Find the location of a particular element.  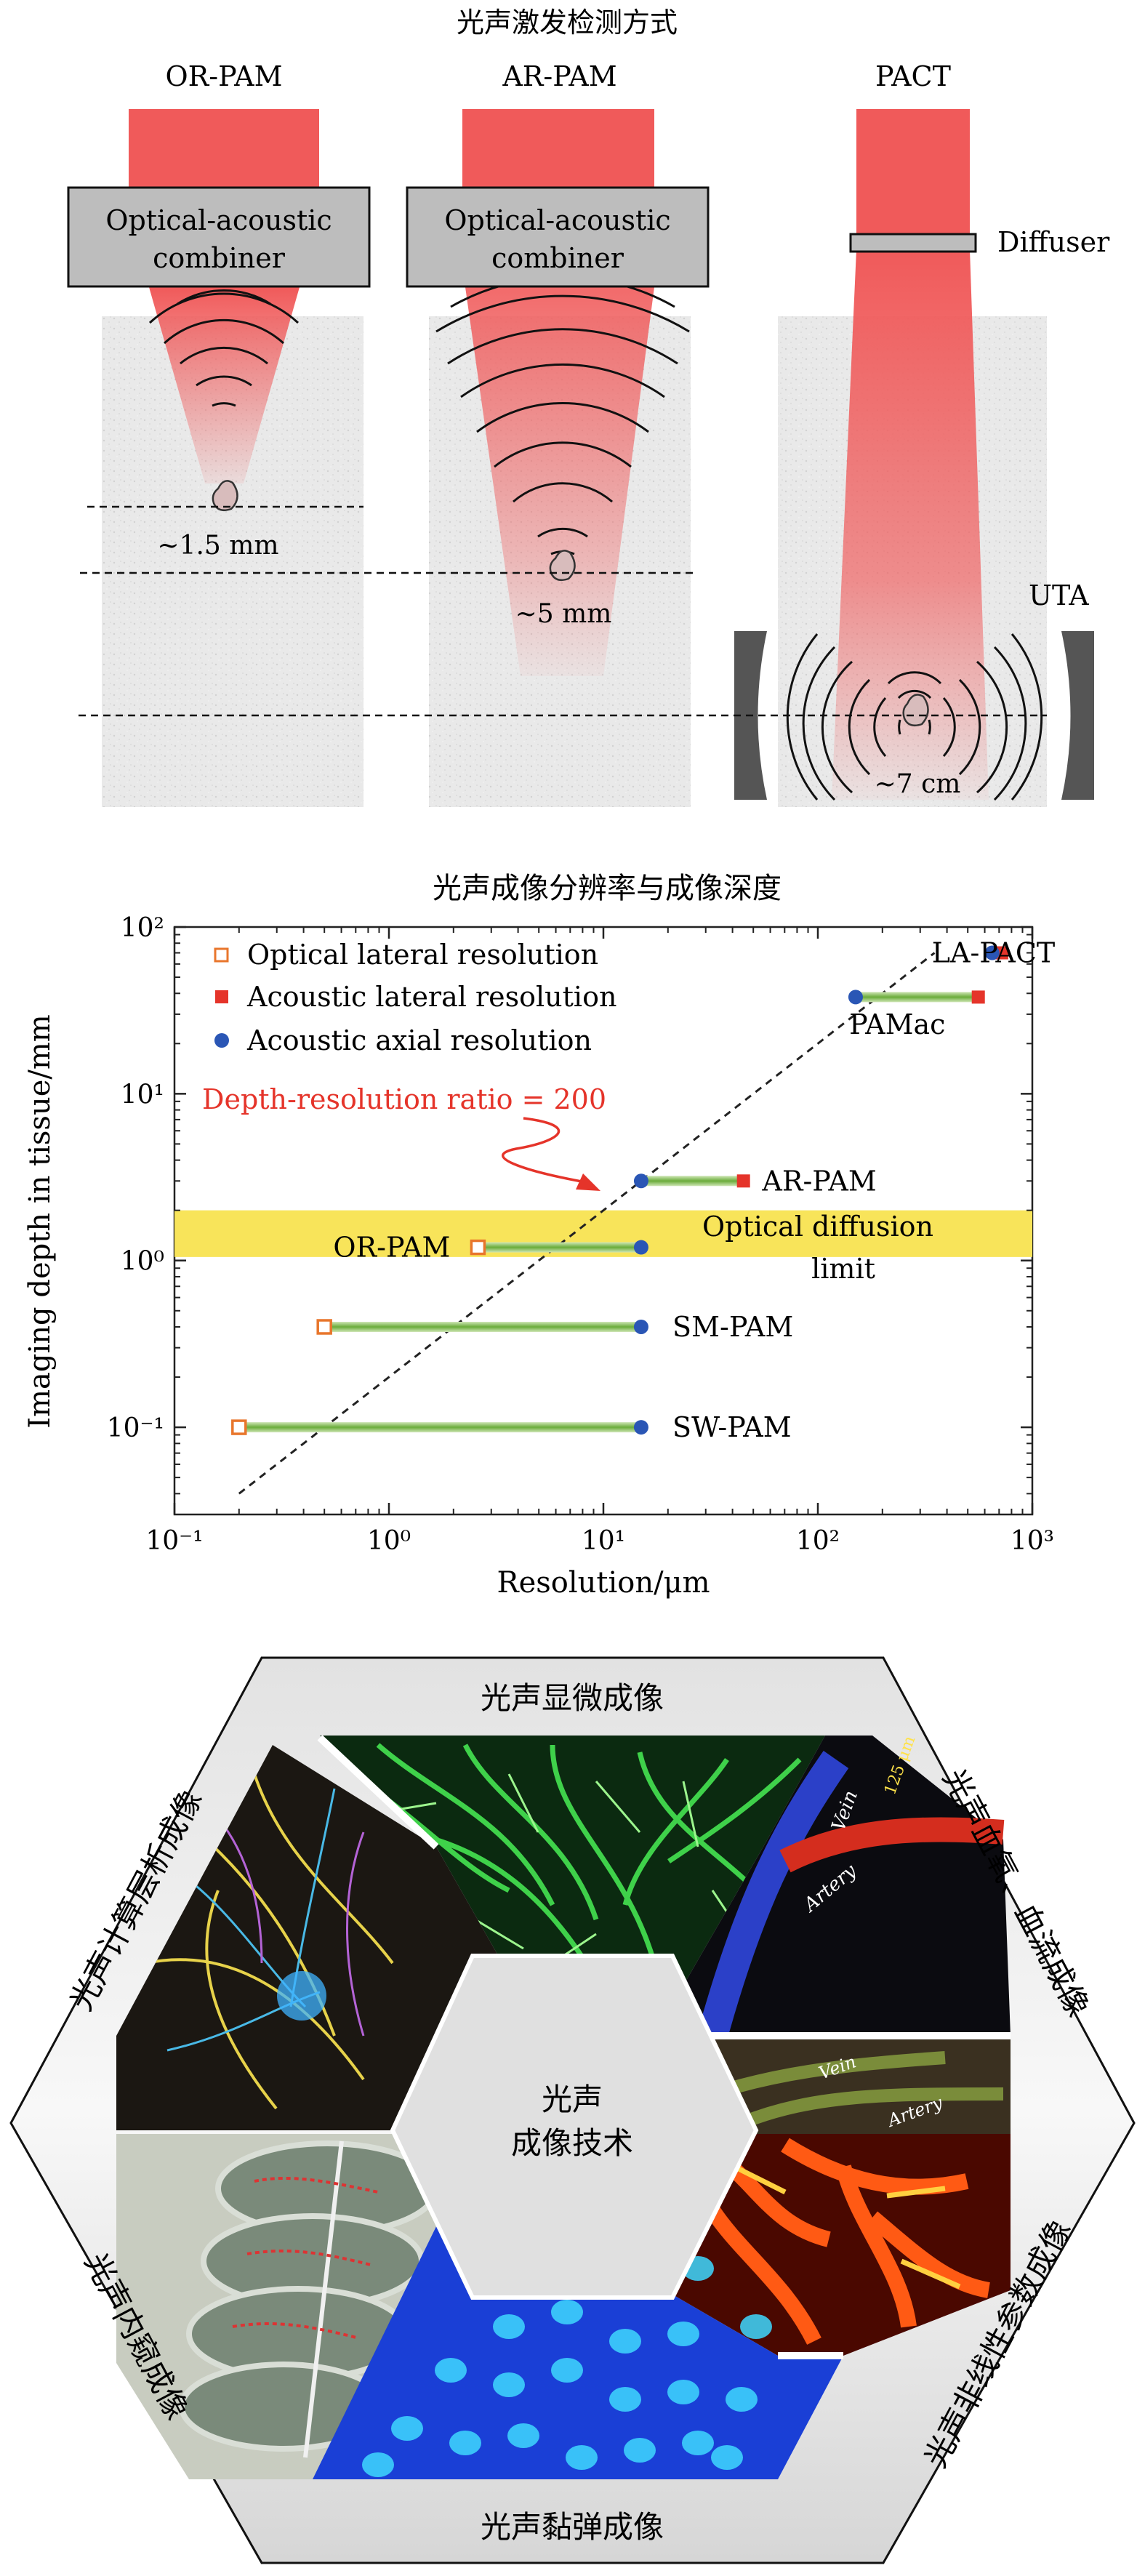

technique-label: SW-PAM is located at coordinates (732, 1427).